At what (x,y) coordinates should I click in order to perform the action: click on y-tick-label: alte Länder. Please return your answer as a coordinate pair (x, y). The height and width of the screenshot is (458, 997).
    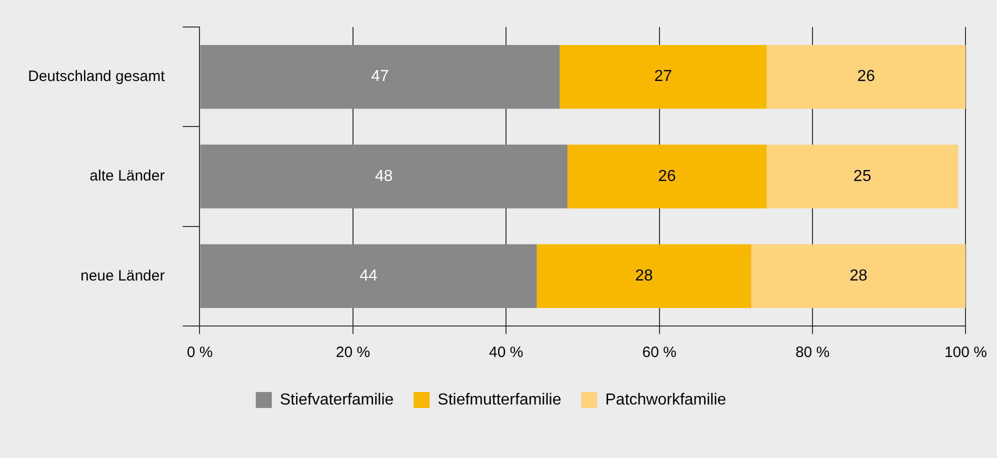
    Looking at the image, I should click on (127, 176).